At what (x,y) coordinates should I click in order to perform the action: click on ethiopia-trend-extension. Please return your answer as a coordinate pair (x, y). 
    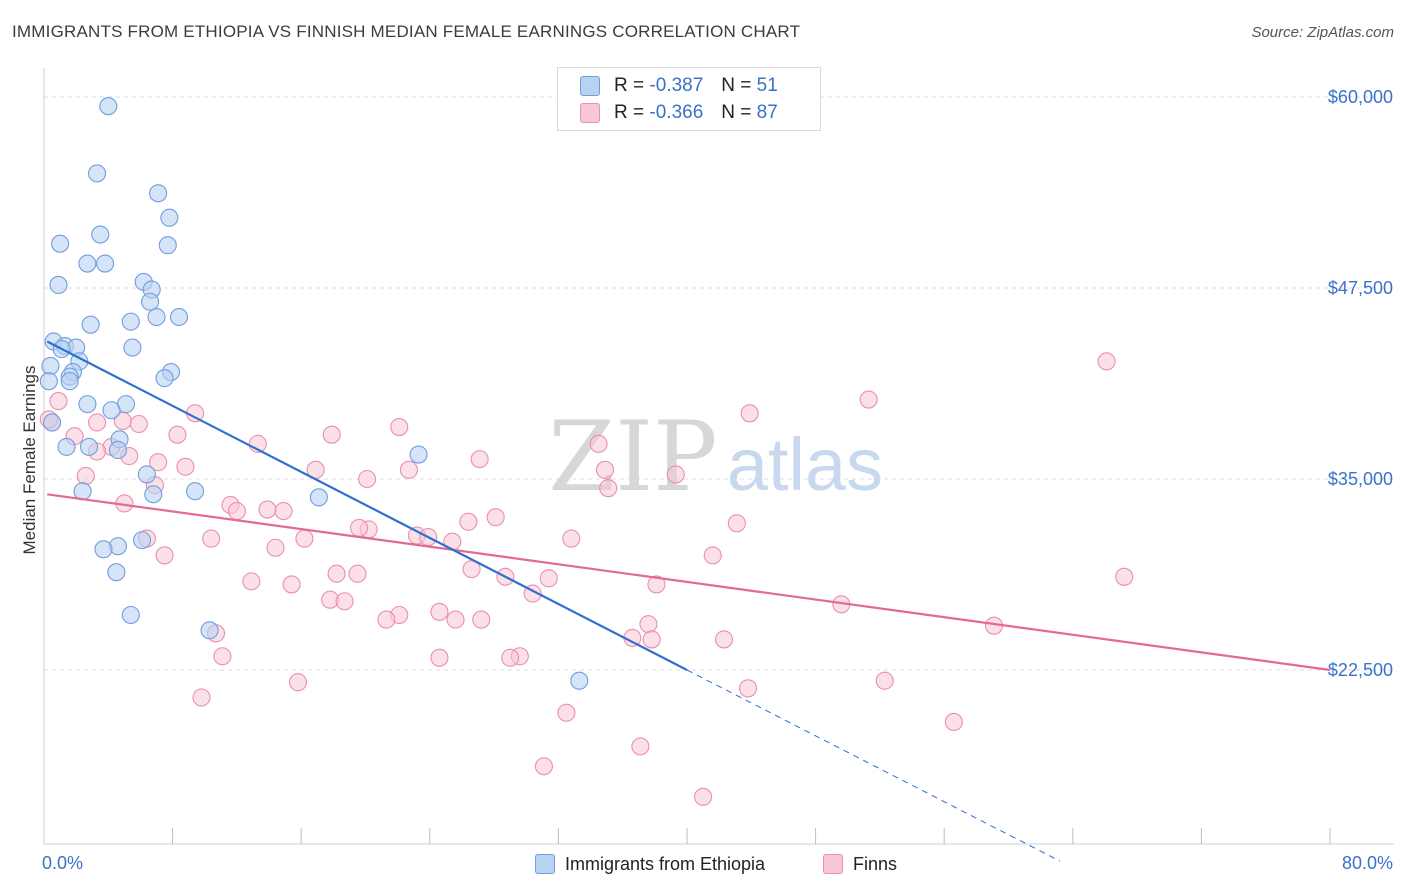
    Looking at the image, I should click on (873, 765).